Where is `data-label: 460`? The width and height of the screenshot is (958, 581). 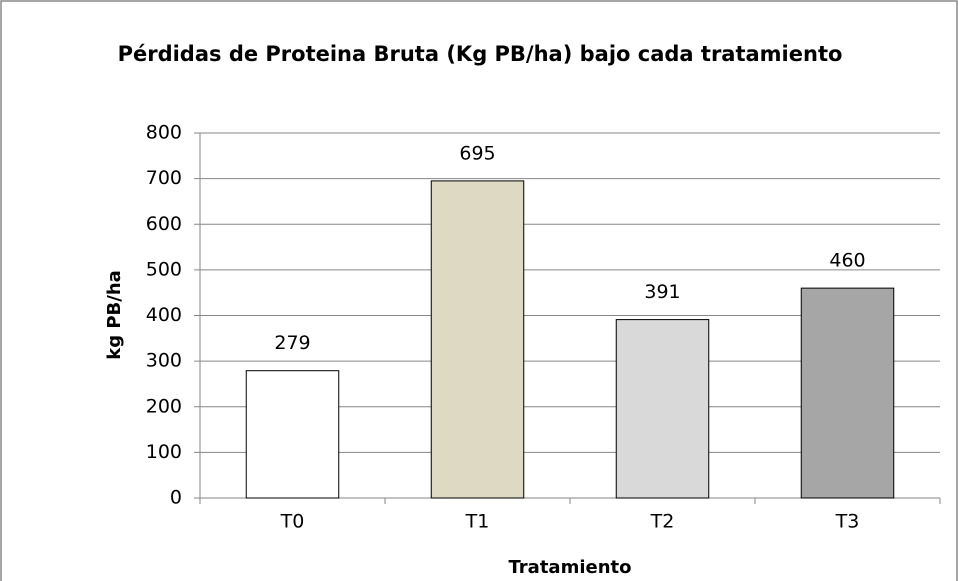
data-label: 460 is located at coordinates (847, 261).